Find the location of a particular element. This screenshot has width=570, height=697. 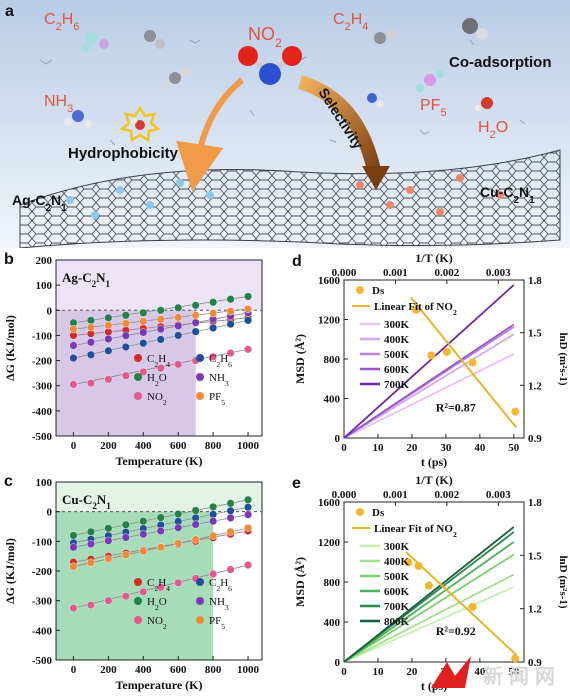

legend-marker-nh3 is located at coordinates (200, 377).